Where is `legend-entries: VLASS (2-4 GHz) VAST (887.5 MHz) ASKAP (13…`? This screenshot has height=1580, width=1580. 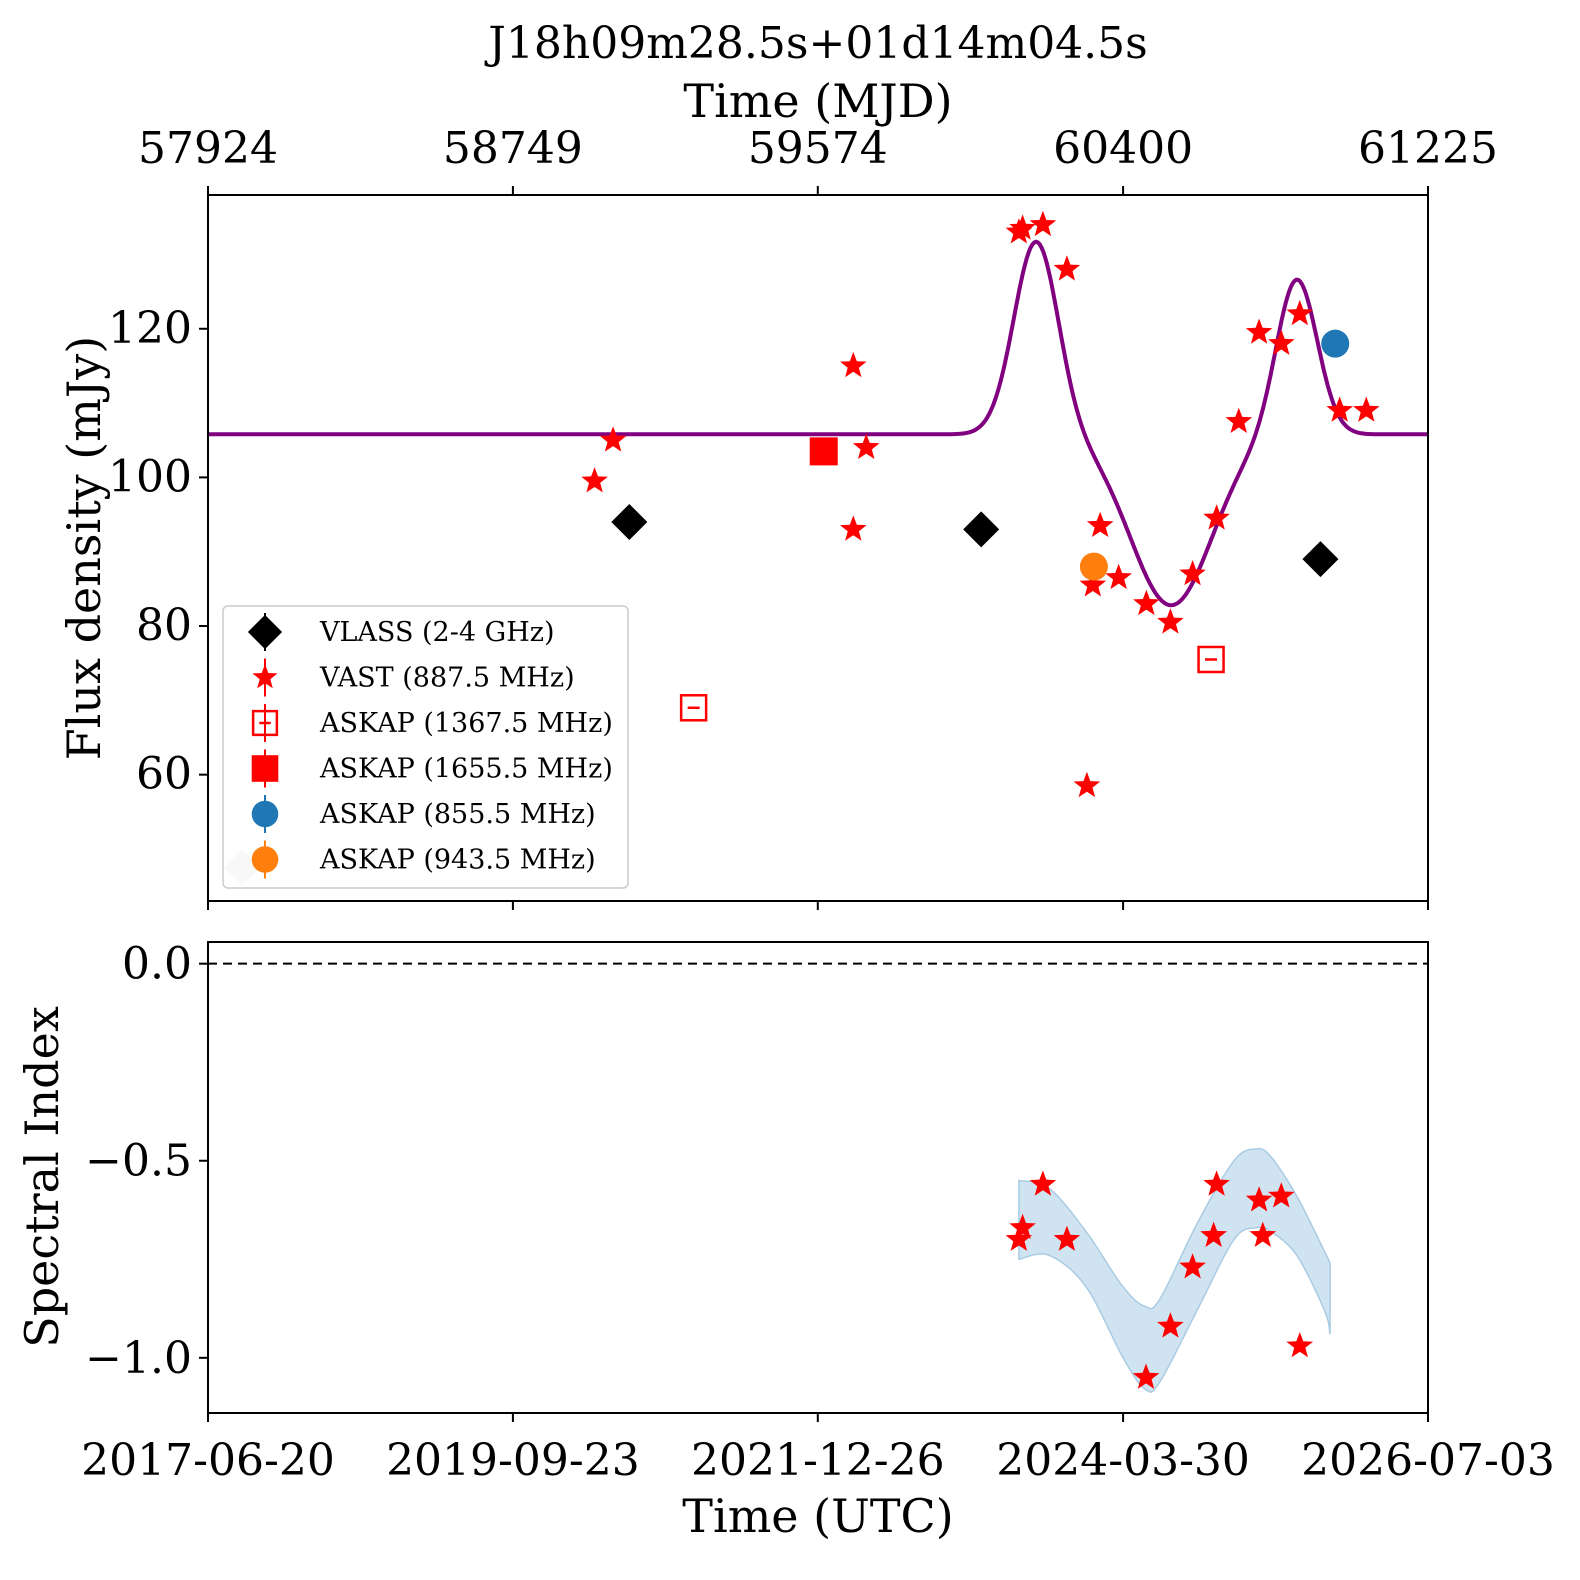 legend-entries: VLASS (2-4 GHz) VAST (887.5 MHz) ASKAP (13… is located at coordinates (430, 746).